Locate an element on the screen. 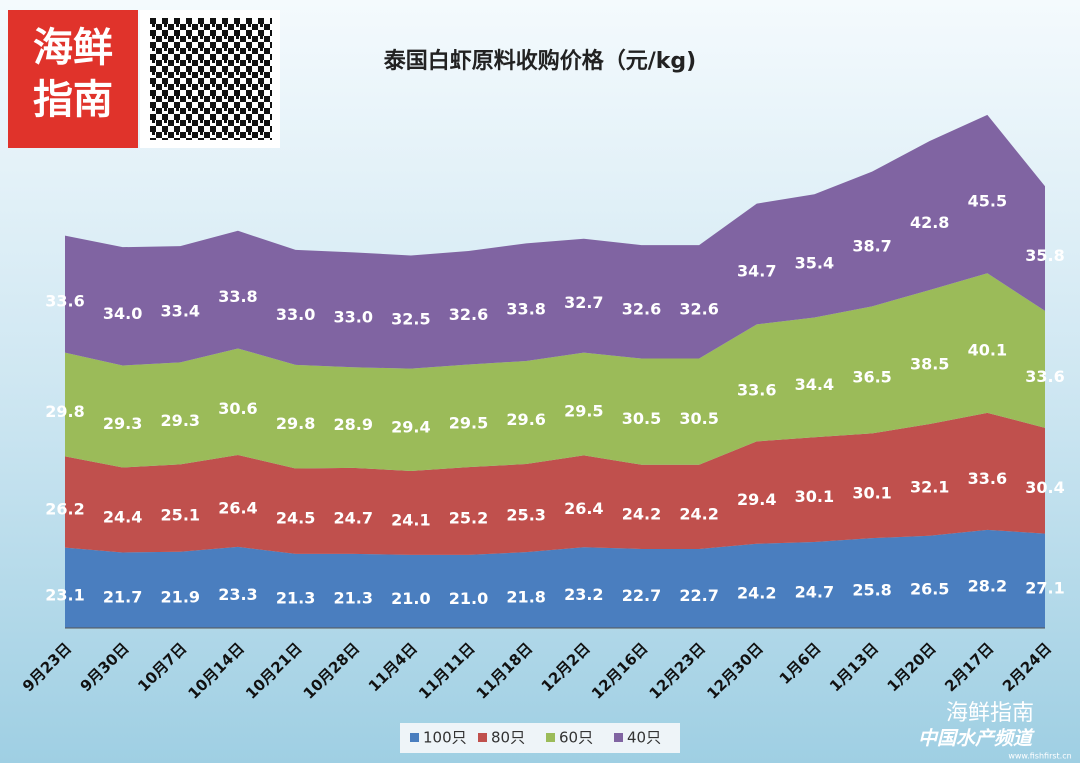 The image size is (1080, 767). value-label: 27.1 is located at coordinates (1044, 587).